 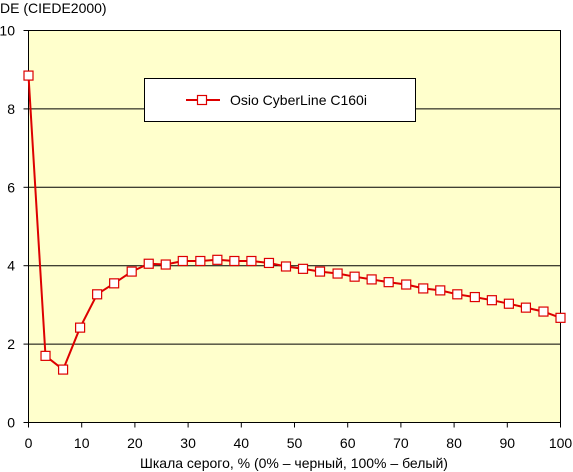 What do you see at coordinates (298, 100) in the screenshot?
I see `legend-label: Osio CyberLine C160i` at bounding box center [298, 100].